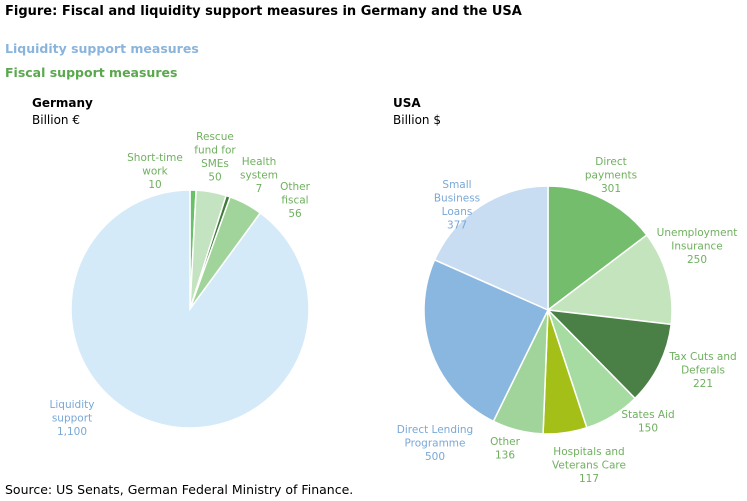  I want to click on germany-slice-label-1: Rescue fund for SMEs 50, so click(215, 157).